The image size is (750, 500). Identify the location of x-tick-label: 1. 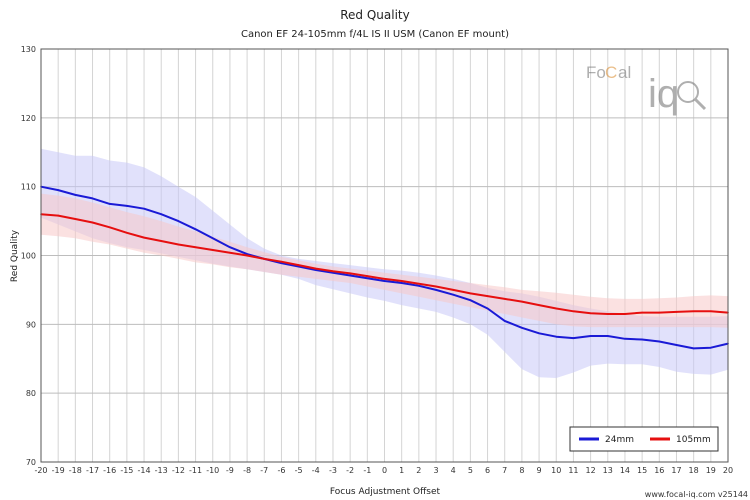
(401, 470).